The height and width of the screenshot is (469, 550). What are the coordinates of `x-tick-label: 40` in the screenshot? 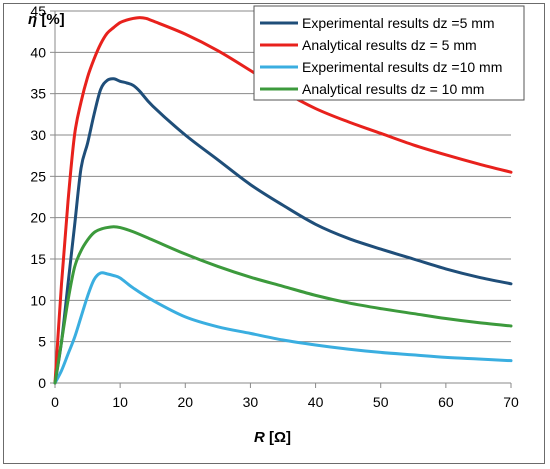 It's located at (316, 402).